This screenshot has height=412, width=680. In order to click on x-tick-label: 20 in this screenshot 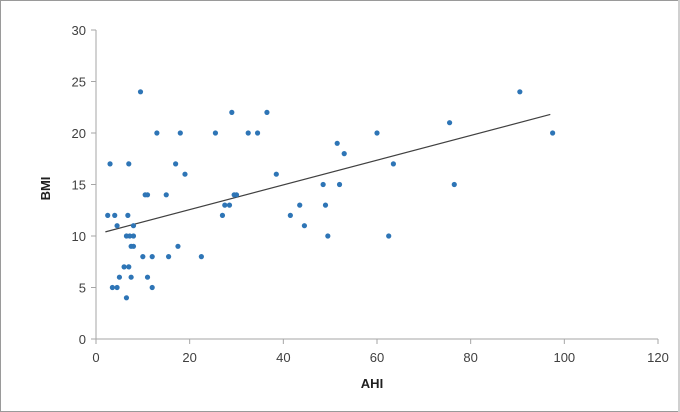, I will do `click(189, 357)`.